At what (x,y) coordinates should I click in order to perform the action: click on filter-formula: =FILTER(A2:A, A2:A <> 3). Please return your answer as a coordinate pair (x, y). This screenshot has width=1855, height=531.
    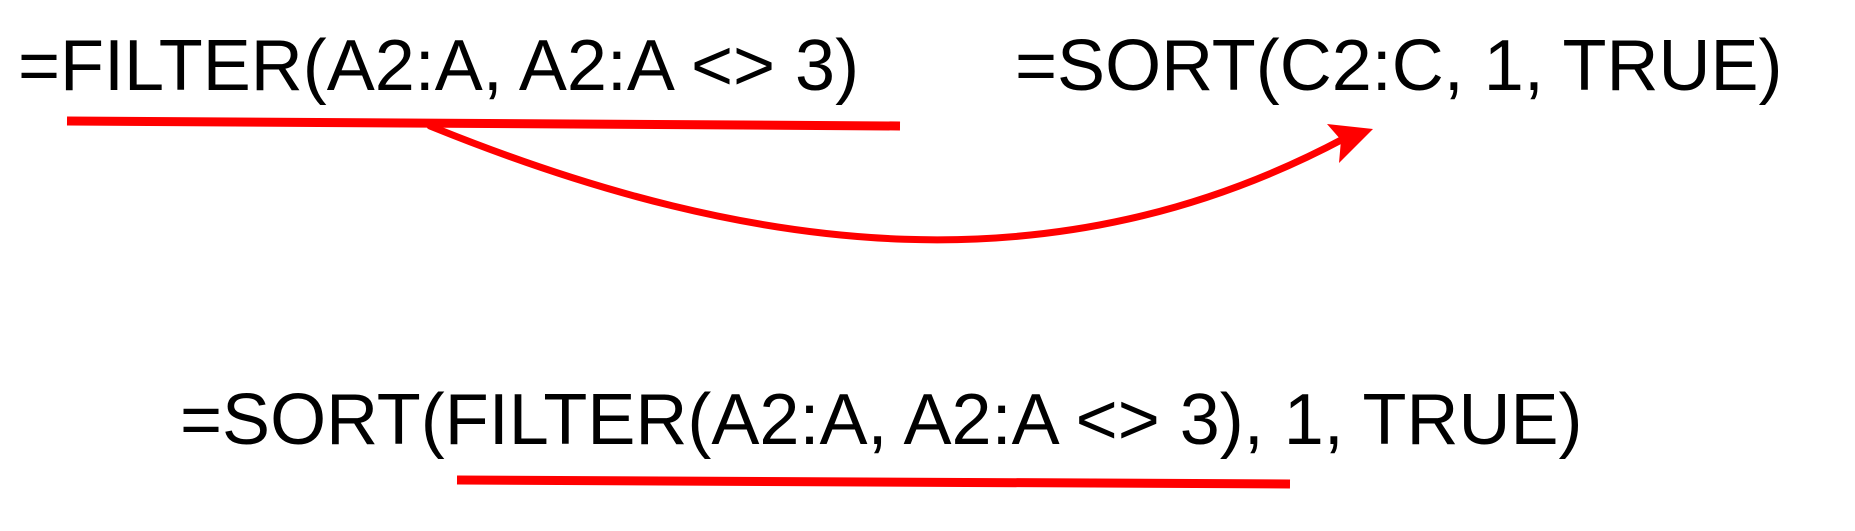
    Looking at the image, I should click on (439, 66).